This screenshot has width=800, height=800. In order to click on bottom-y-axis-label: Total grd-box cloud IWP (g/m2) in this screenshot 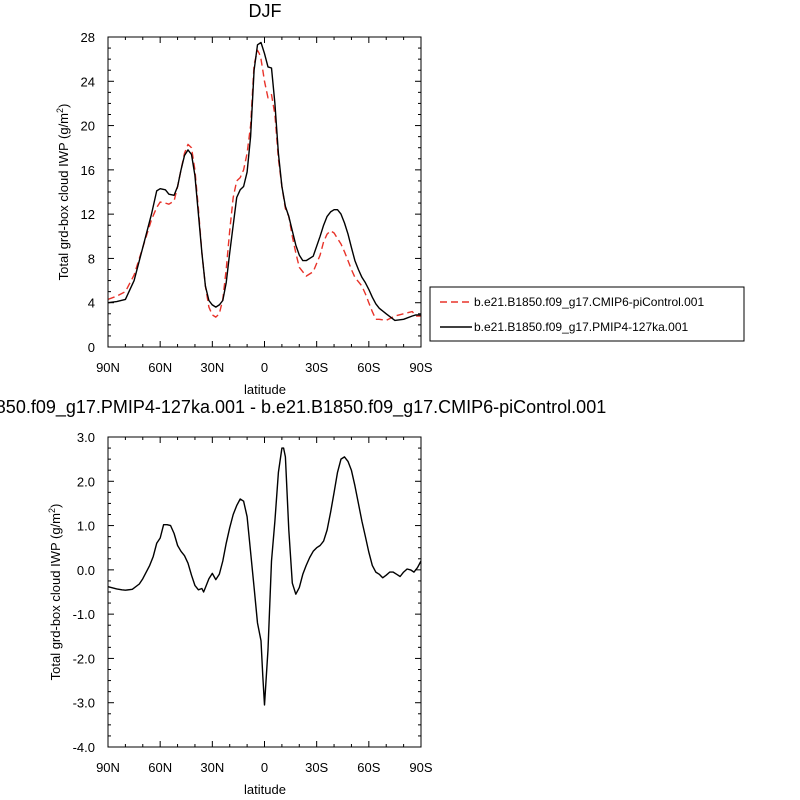, I will do `click(55, 592)`.